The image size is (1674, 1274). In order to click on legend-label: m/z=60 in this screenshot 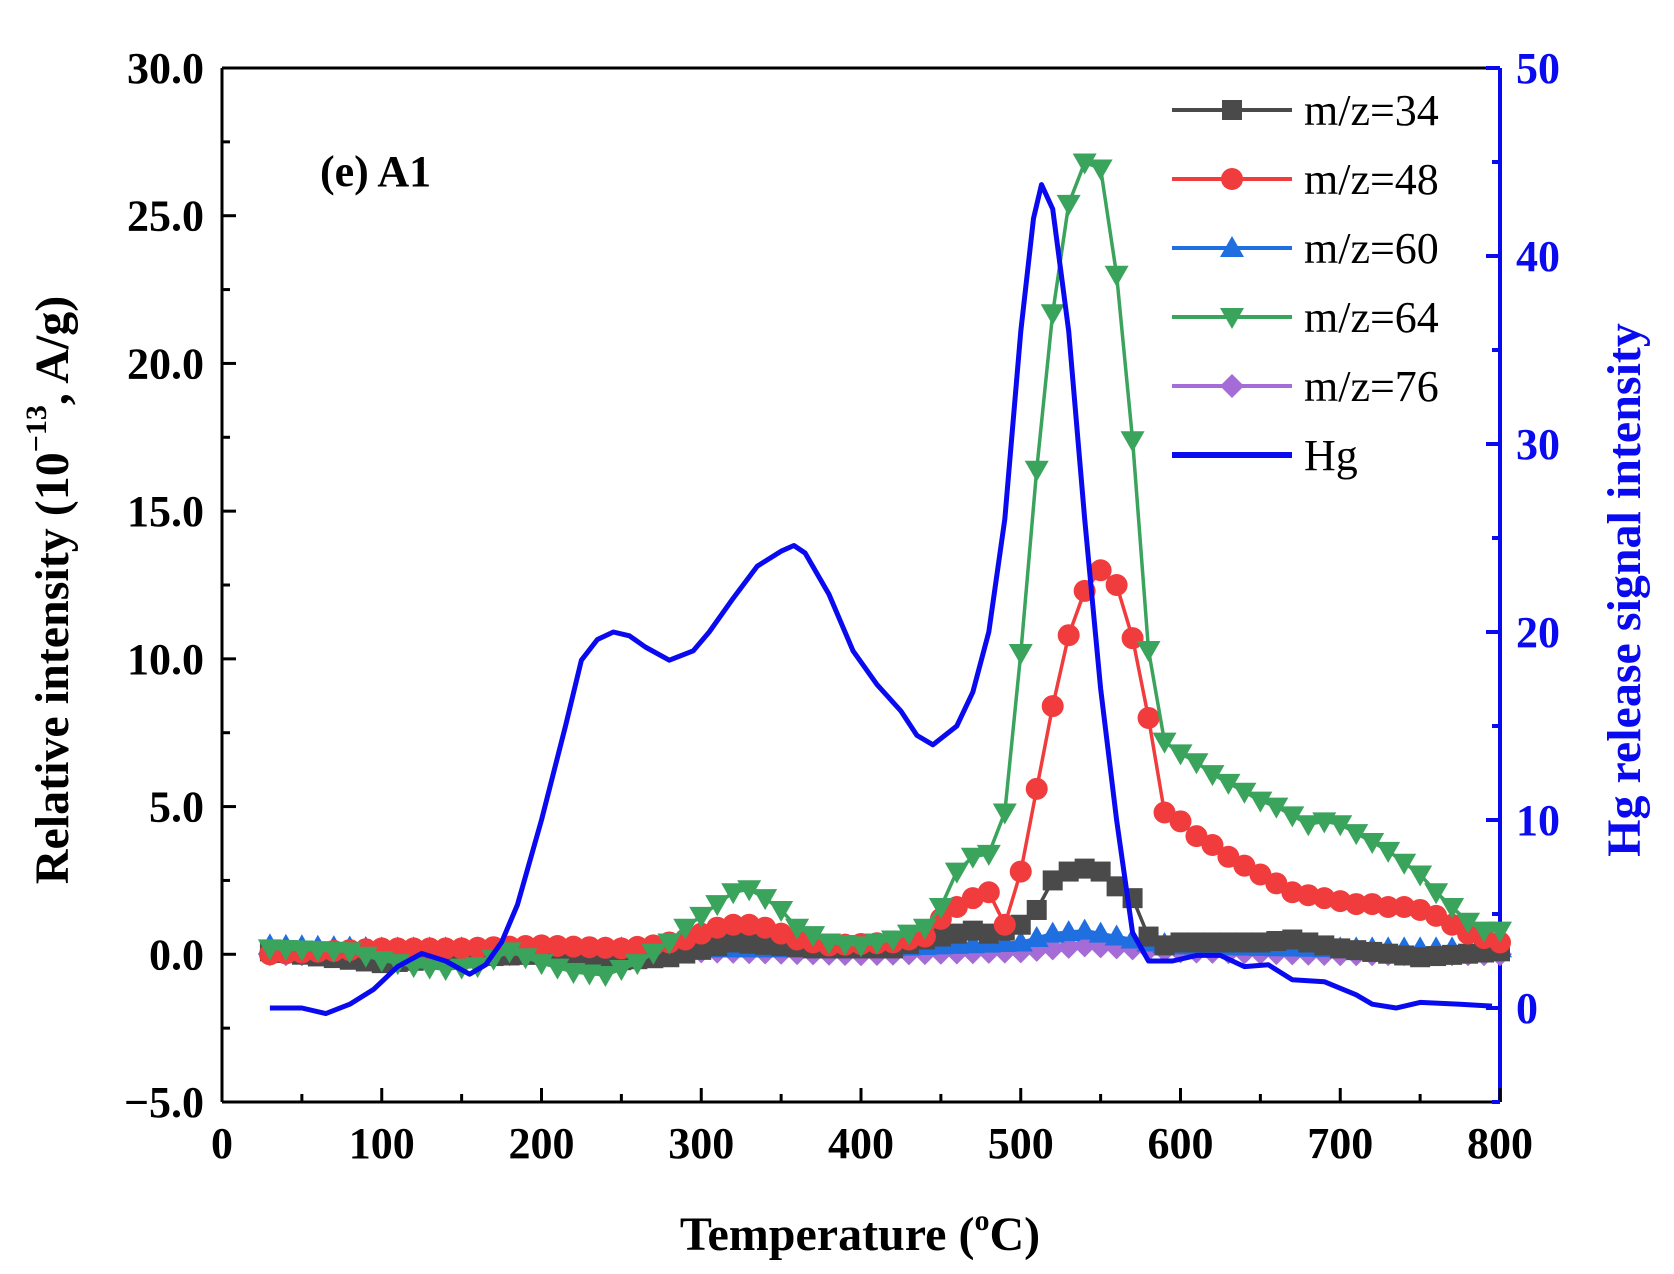, I will do `click(1371, 248)`.